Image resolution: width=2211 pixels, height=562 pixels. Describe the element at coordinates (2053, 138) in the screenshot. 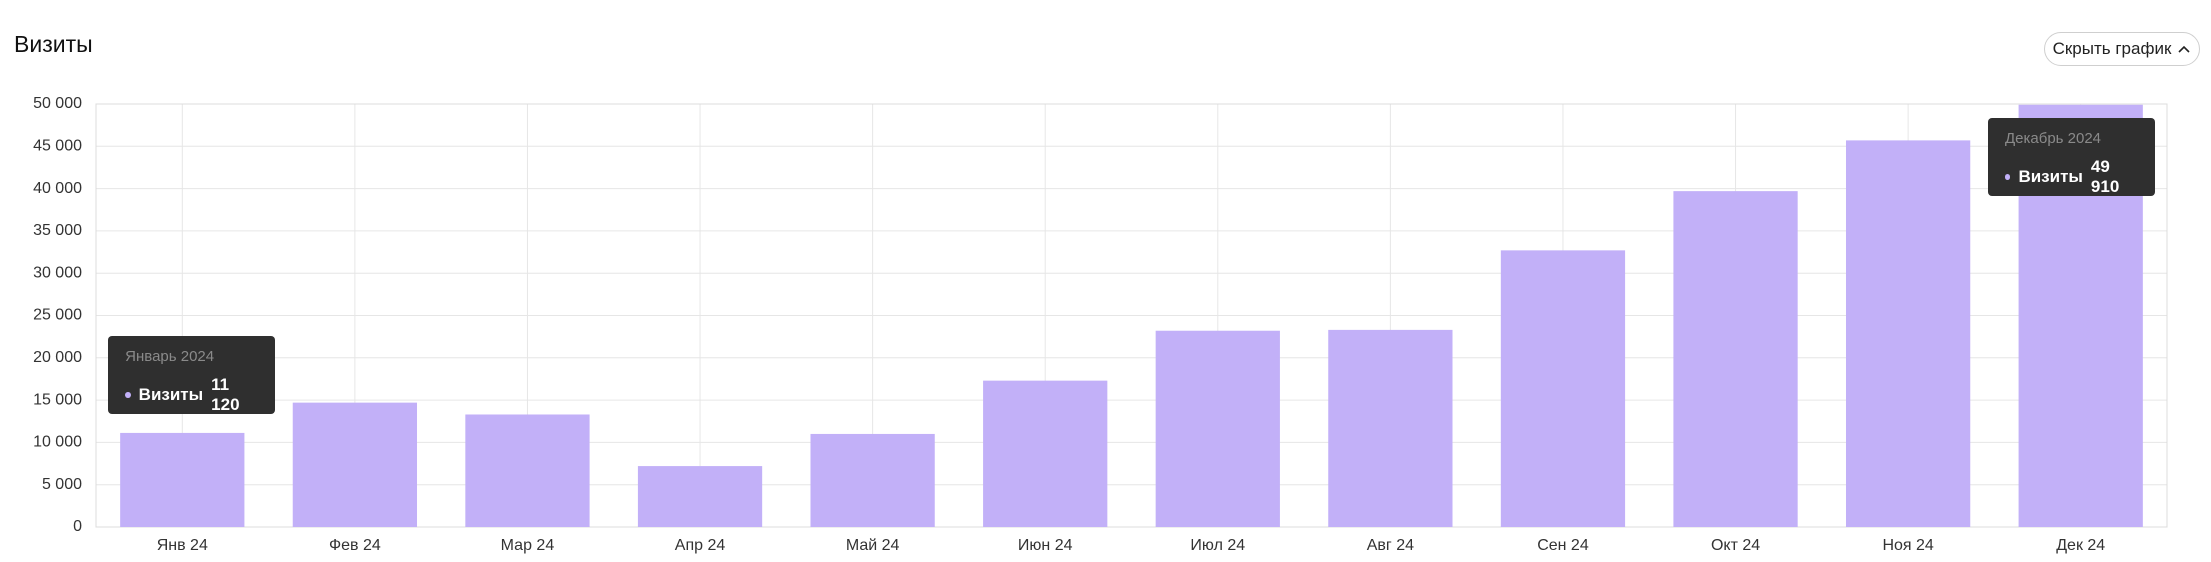

I see `tooltip-title: Декабрь 2024` at that location.